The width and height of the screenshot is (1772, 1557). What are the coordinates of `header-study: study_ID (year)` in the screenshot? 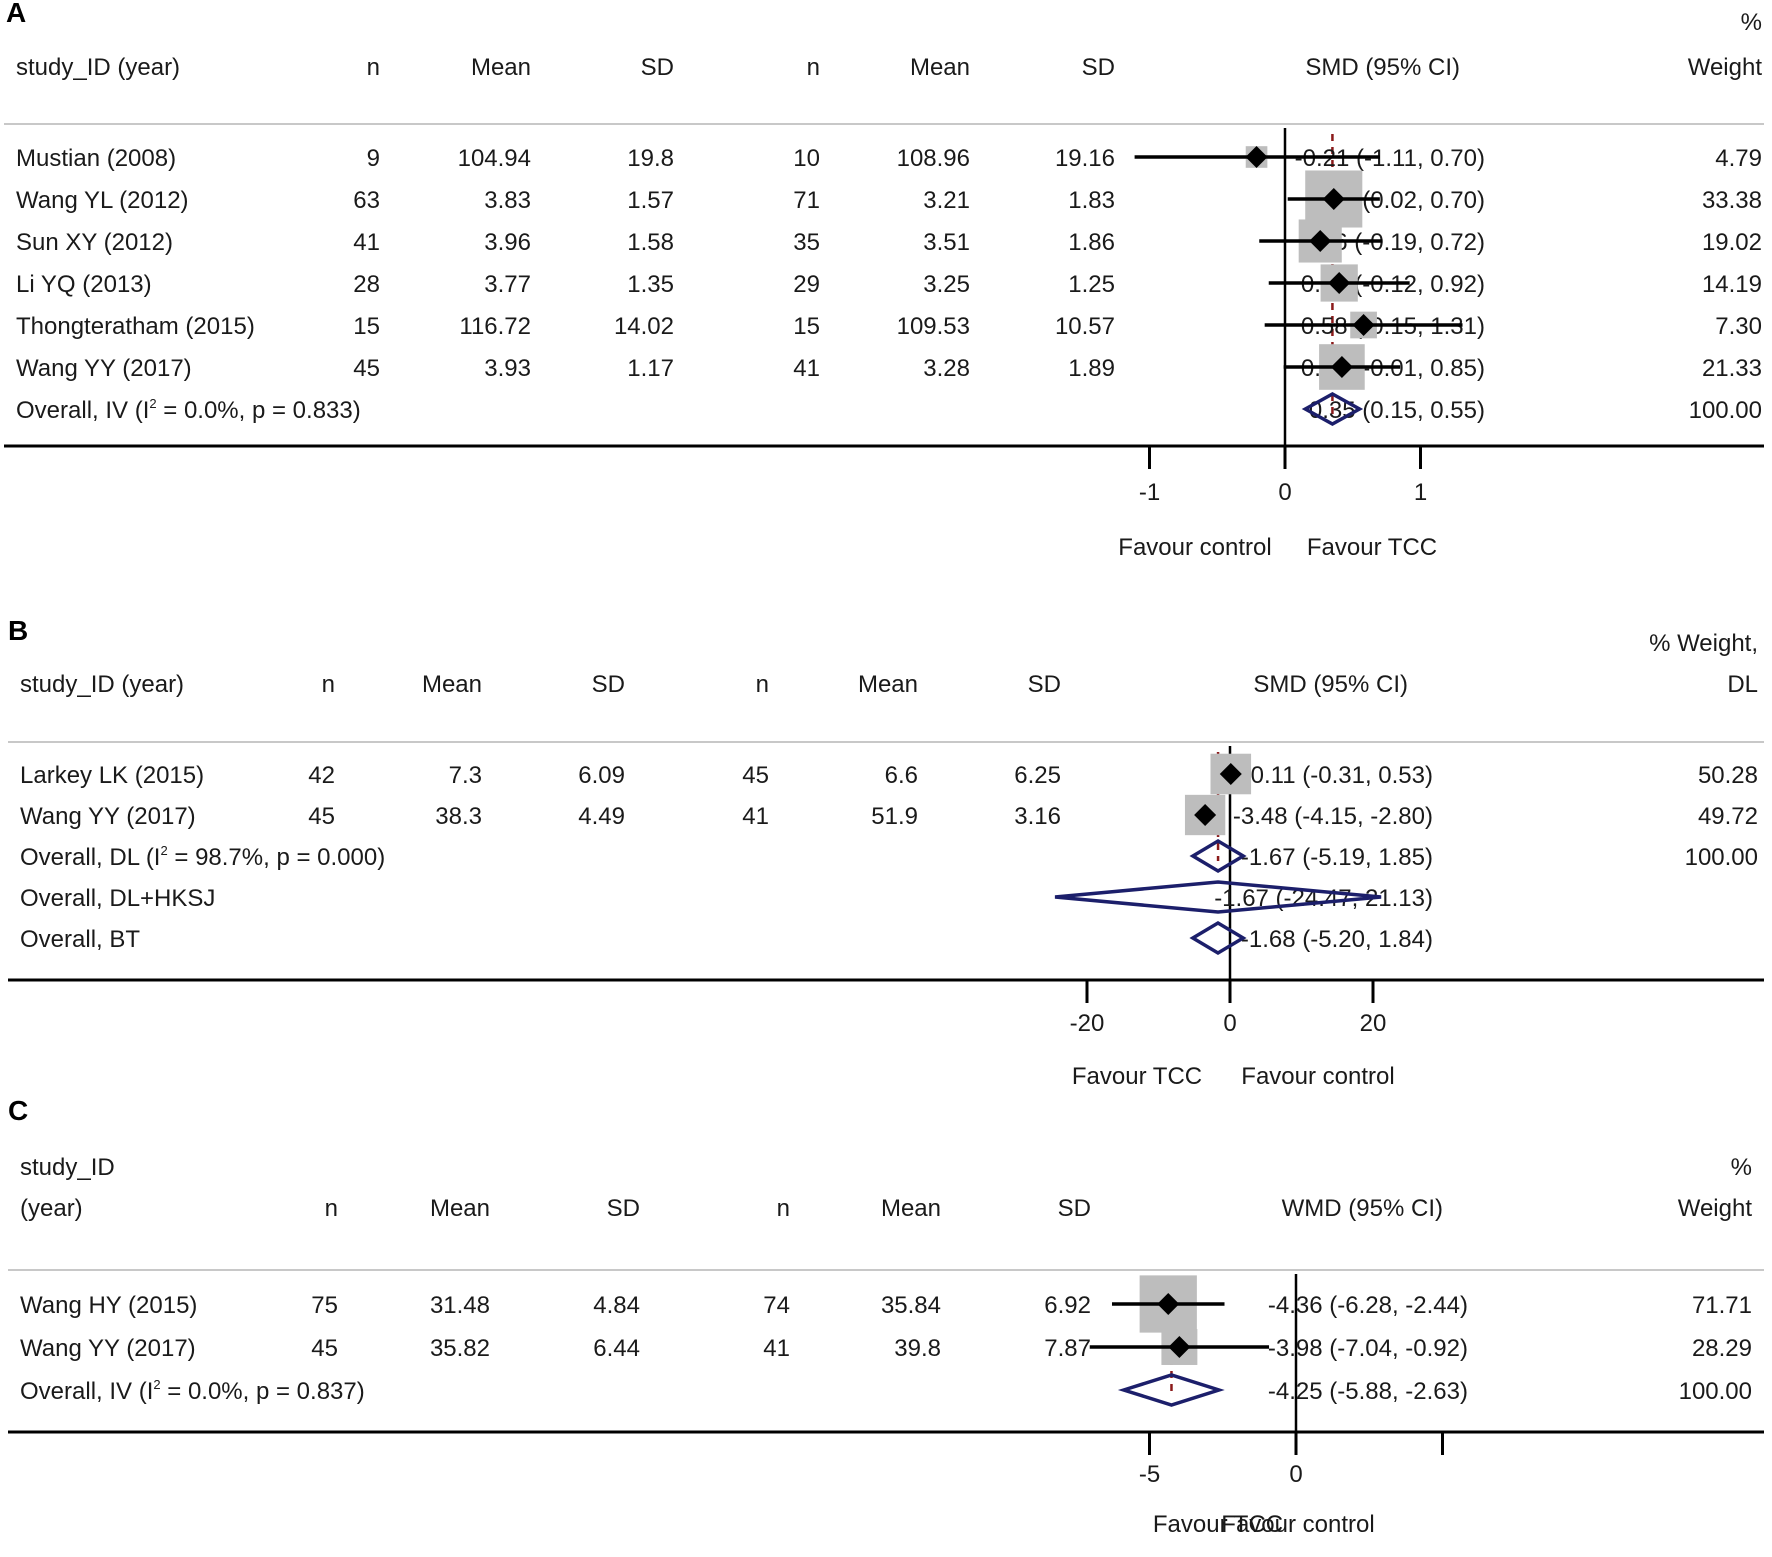 It's located at (98, 67).